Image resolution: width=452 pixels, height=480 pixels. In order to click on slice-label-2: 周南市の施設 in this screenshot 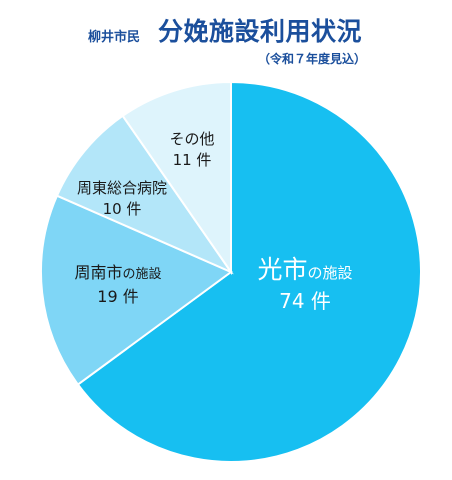, I will do `click(117, 272)`.